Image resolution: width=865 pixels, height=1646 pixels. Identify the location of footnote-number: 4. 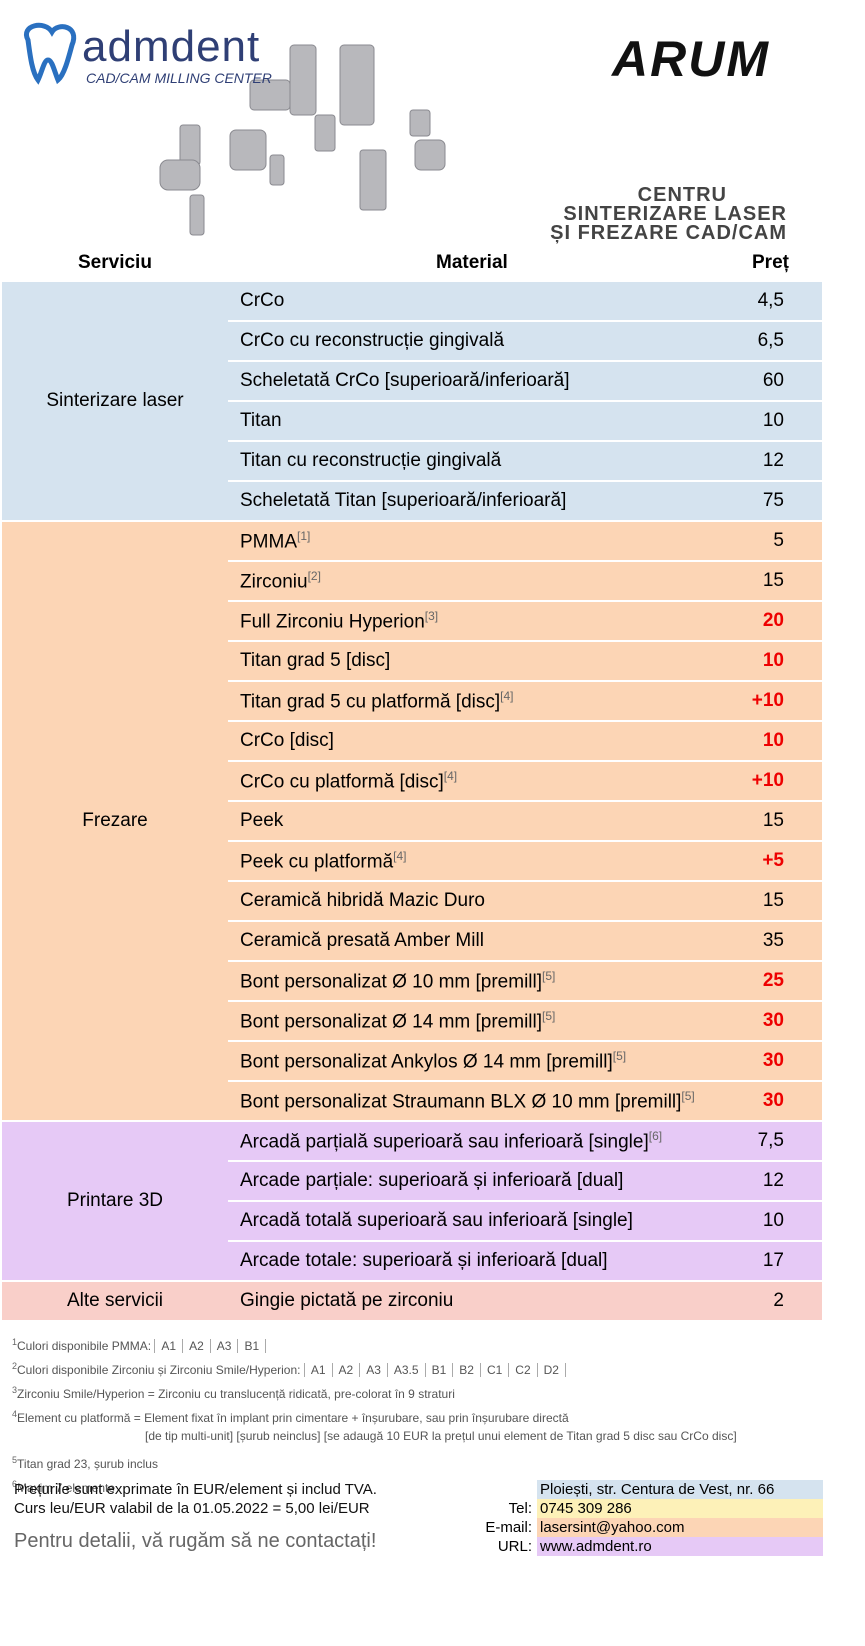
(15, 1414).